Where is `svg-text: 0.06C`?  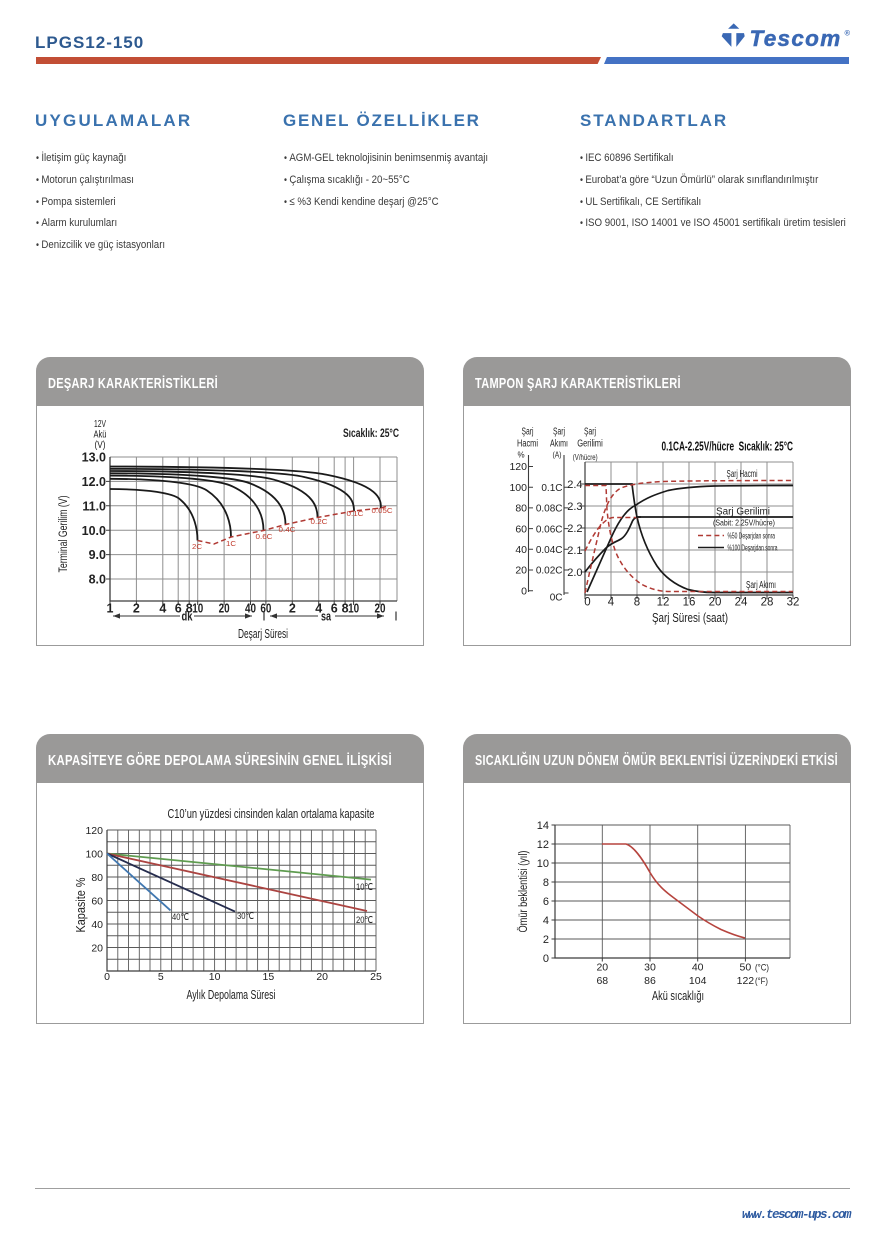
svg-text: 0.06C is located at coordinates (549, 529).